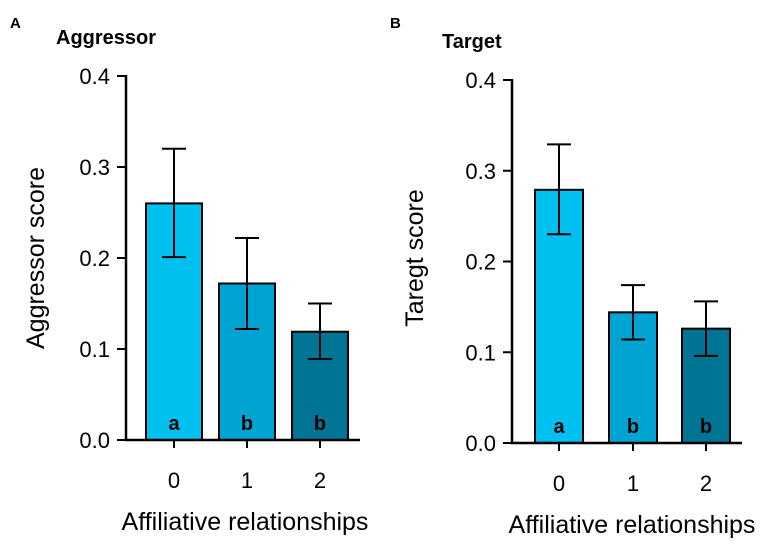 Image resolution: width=780 pixels, height=547 pixels. I want to click on panel-b-y-tick-label-2: 0.2, so click(480, 262).